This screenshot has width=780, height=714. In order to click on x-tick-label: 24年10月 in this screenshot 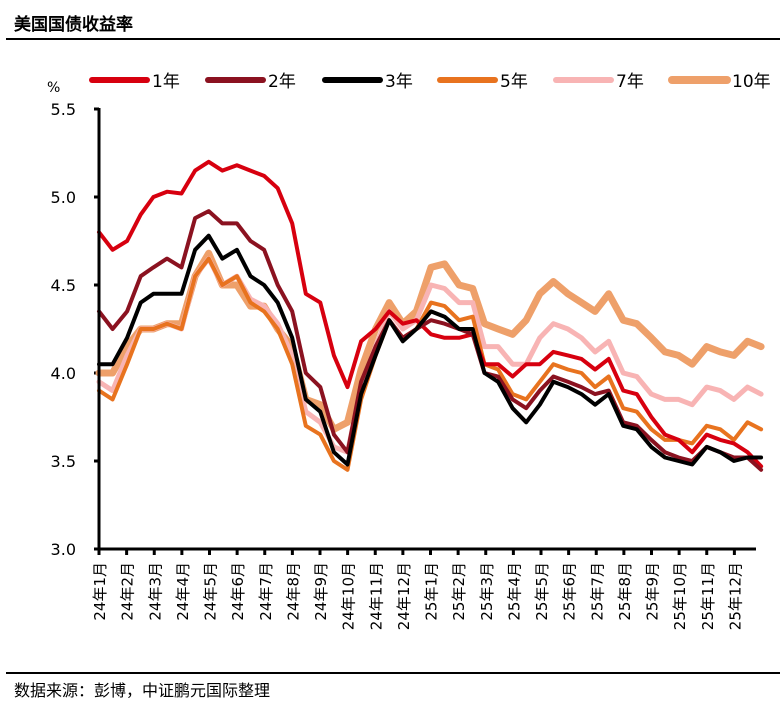, I will do `click(349, 596)`.